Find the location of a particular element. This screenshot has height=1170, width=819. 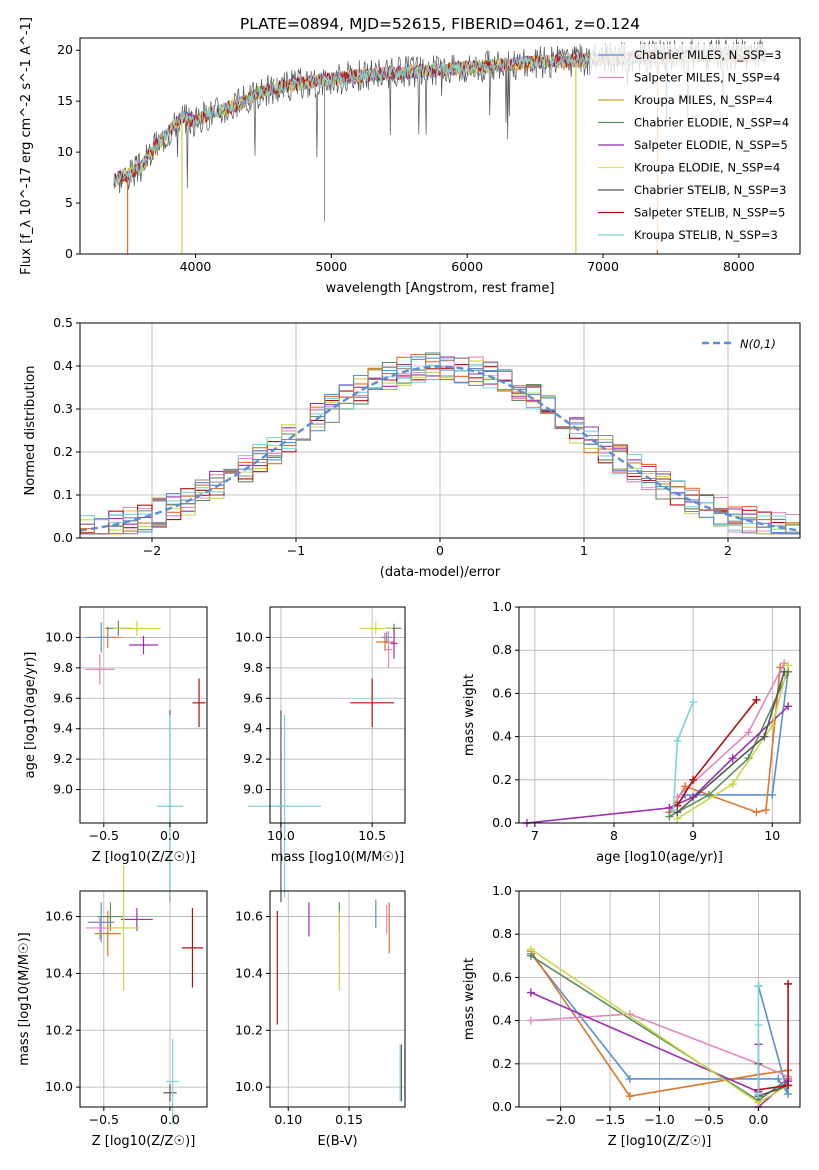

y-tick-label: 10 is located at coordinates (65, 151).